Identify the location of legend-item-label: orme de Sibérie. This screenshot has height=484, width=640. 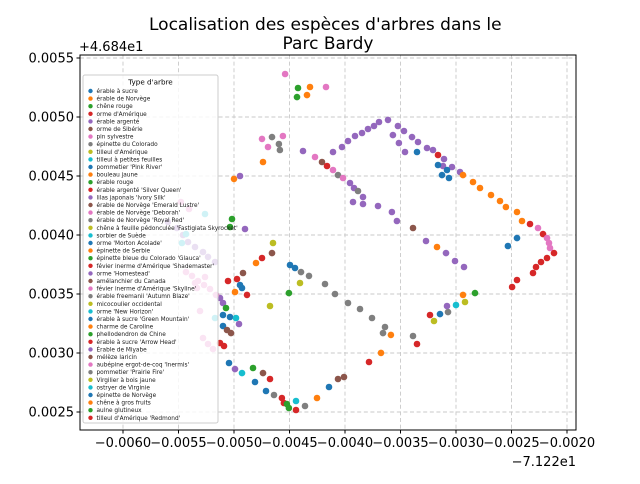
(120, 129).